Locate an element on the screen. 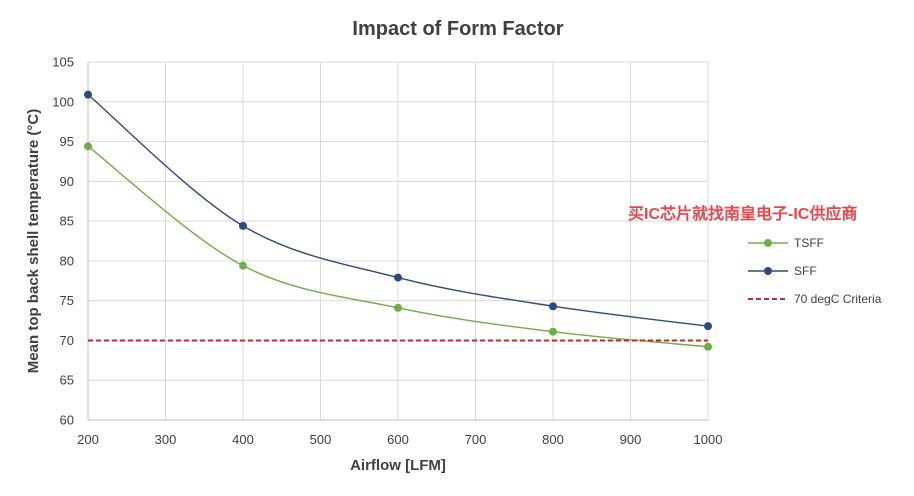  x-tick-label: 1000 is located at coordinates (708, 439).